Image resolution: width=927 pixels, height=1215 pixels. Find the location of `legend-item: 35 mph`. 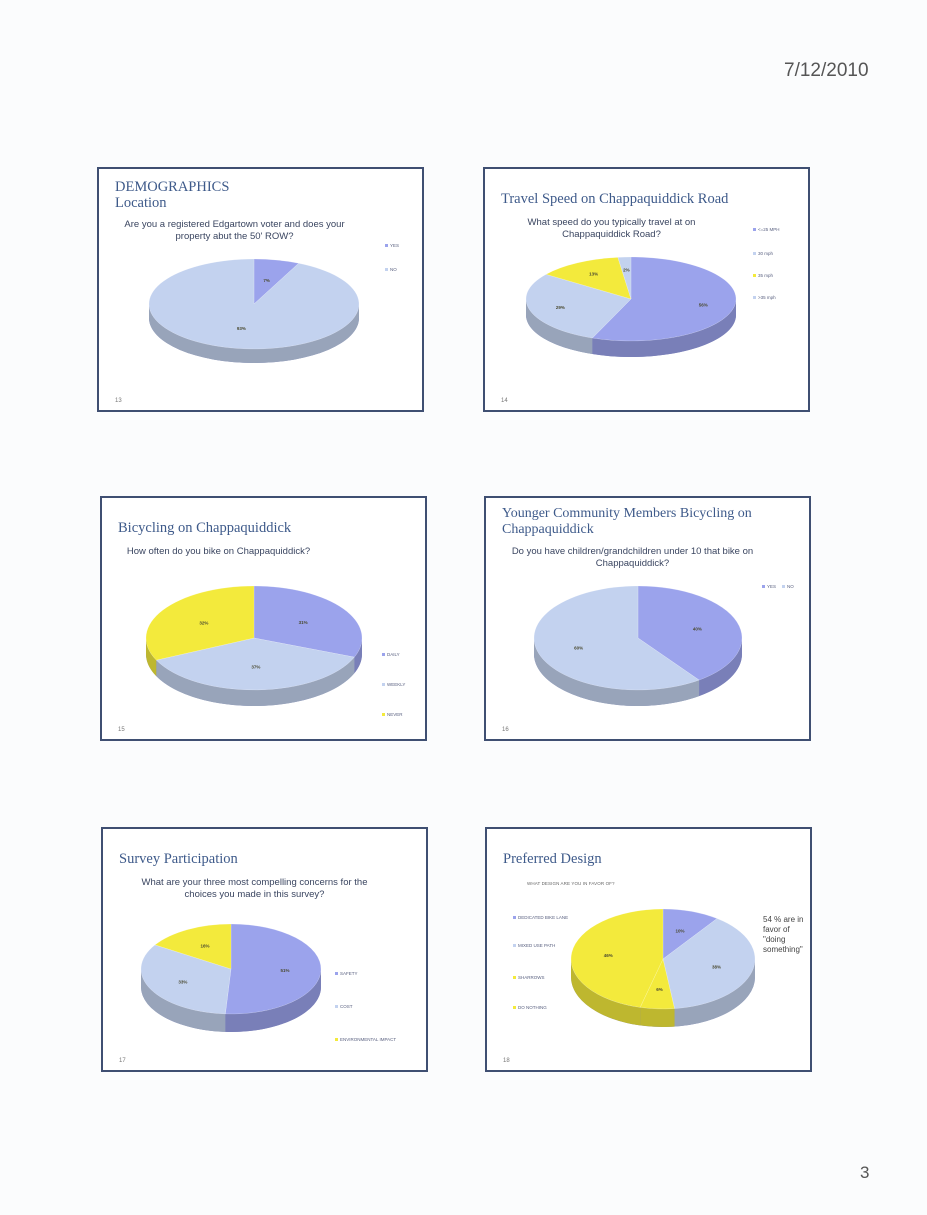

legend-item: 35 mph is located at coordinates (763, 275).